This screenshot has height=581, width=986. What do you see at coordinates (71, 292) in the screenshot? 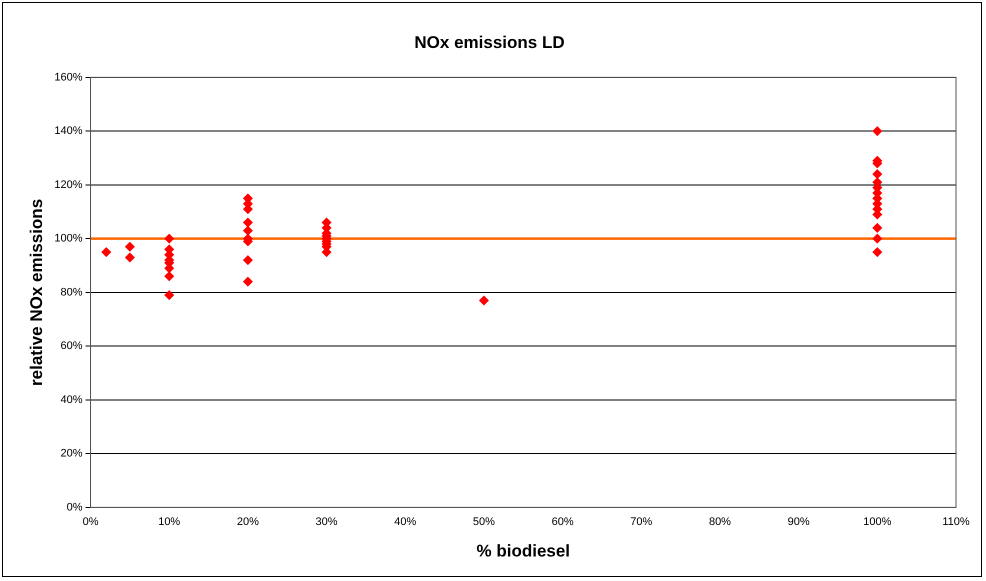
I see `y-tick-label: 80%` at bounding box center [71, 292].